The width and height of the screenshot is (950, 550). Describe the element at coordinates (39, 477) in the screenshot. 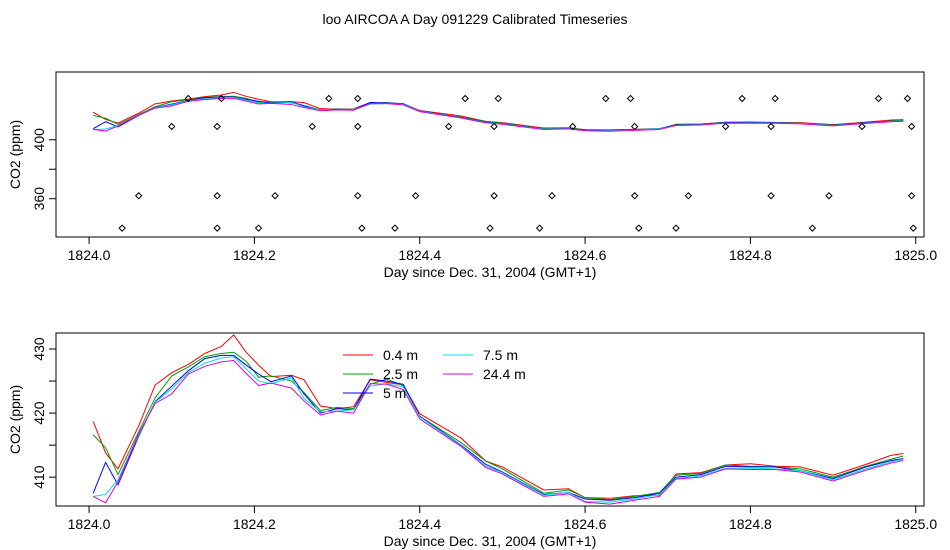

I see `y-tick-label: 410` at that location.